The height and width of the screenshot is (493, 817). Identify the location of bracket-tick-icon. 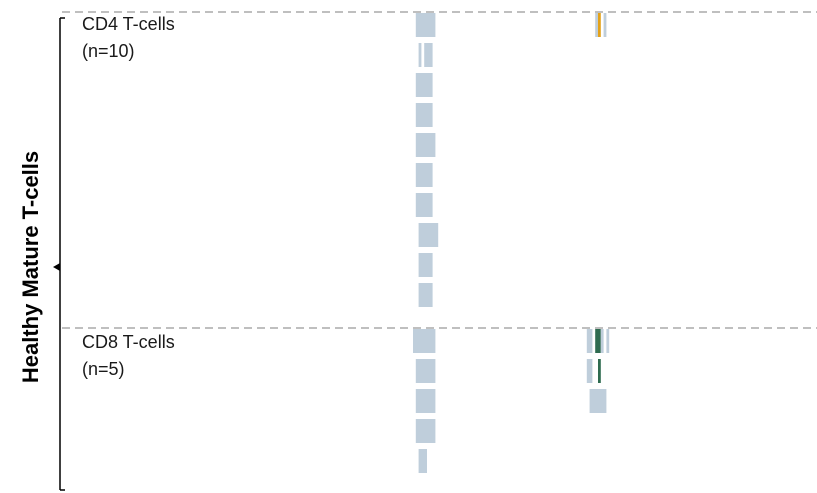
(56, 267).